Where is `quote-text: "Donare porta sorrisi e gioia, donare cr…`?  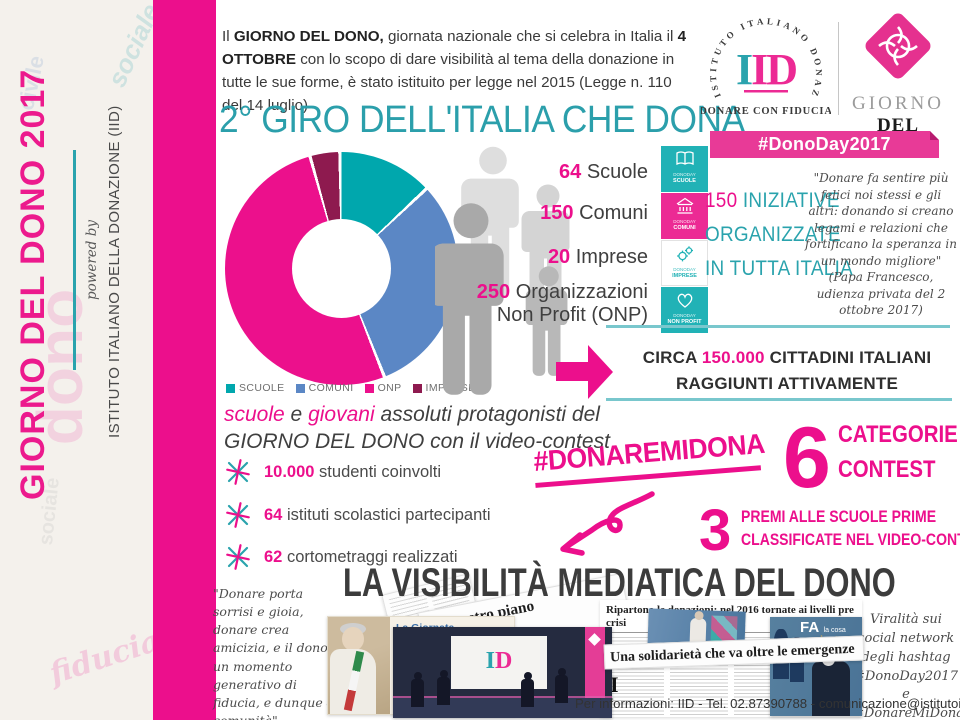
quote-text: "Donare porta sorrisi e gioia, donare cr… is located at coordinates (276, 653).